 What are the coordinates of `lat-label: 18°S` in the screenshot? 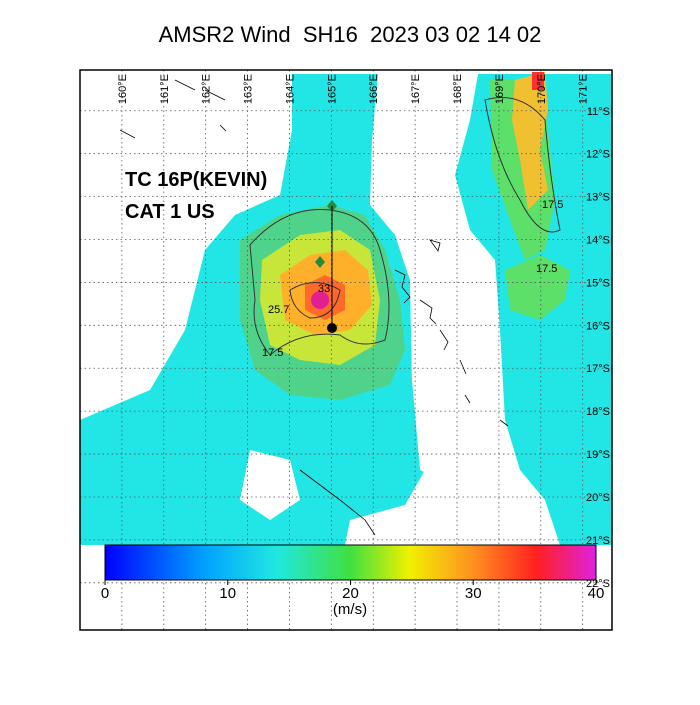 It's located at (598, 412).